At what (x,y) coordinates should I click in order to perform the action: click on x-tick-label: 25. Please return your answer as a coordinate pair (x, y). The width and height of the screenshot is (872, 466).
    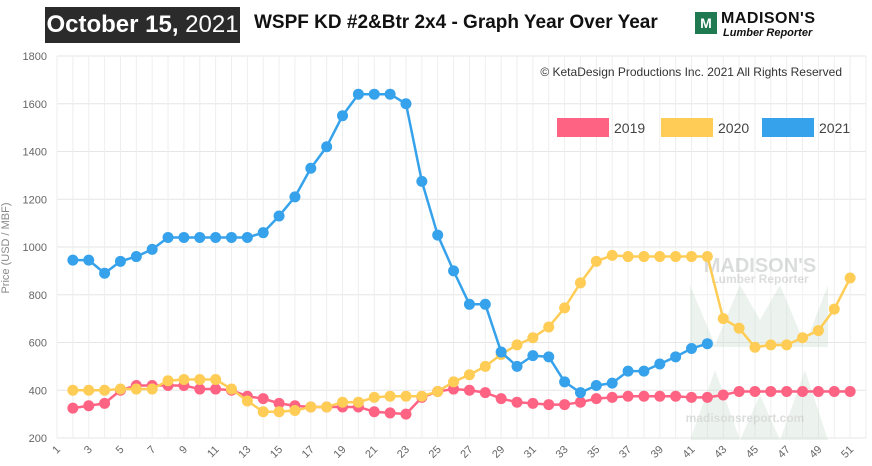
    Looking at the image, I should click on (435, 452).